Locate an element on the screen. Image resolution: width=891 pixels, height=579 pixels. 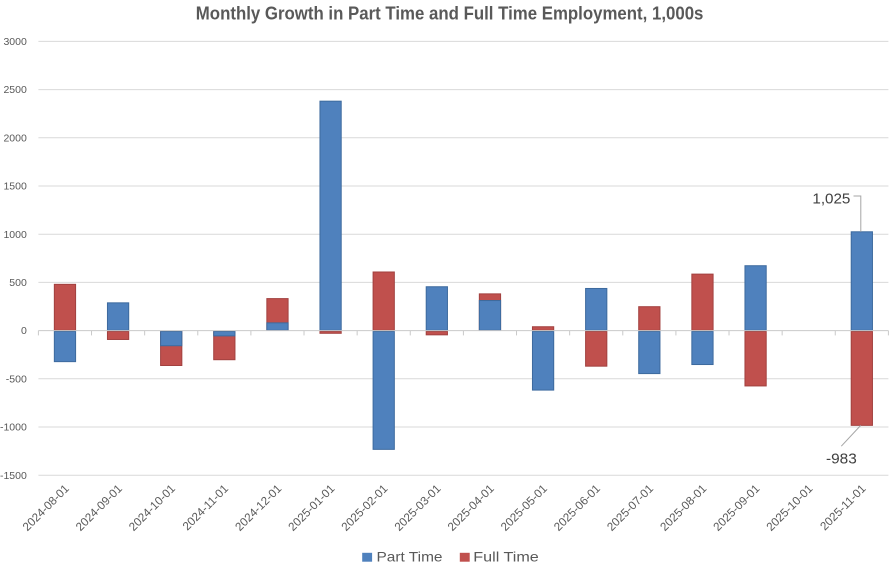
svg-text: -983 is located at coordinates (841, 459).